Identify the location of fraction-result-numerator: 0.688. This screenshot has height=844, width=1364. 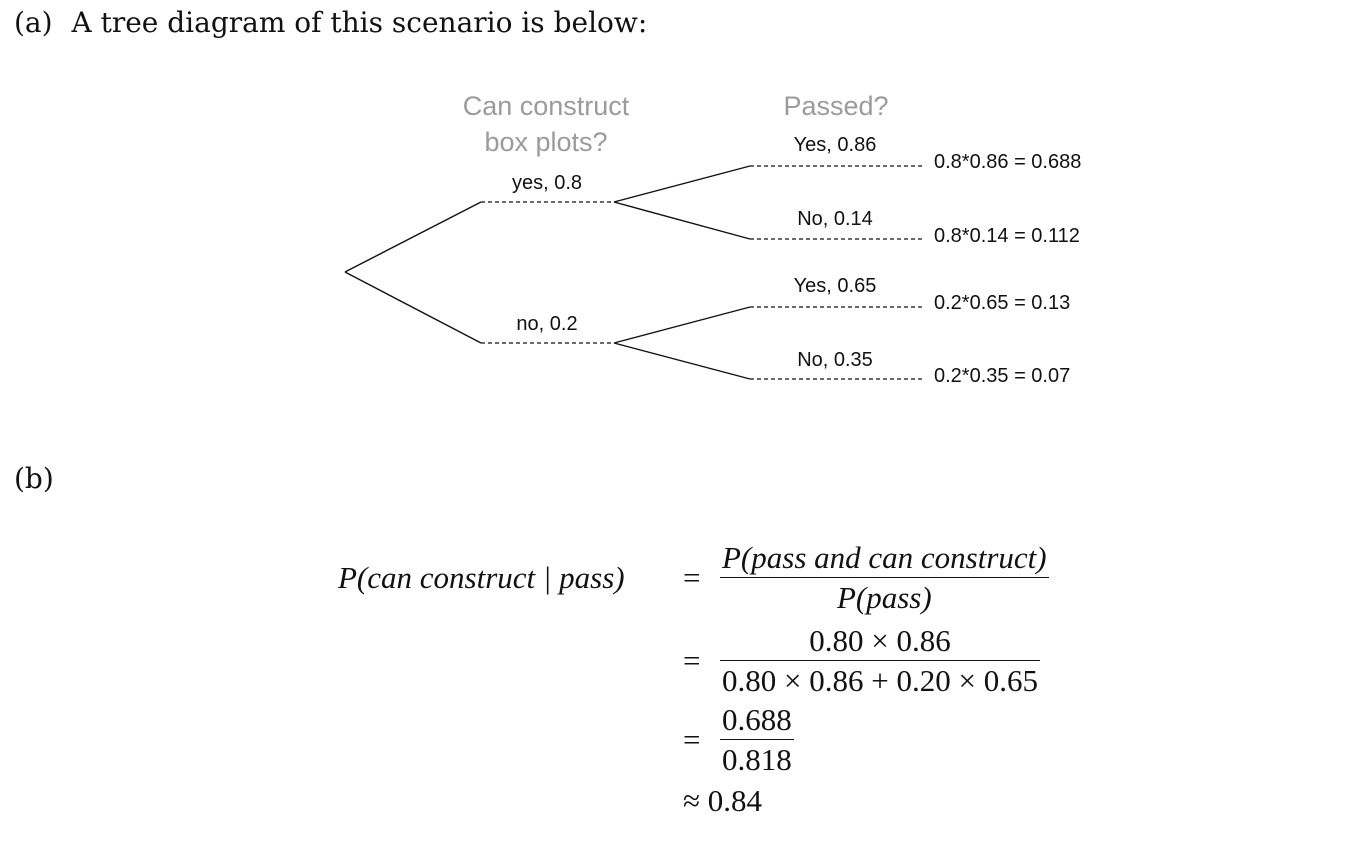
(757, 719).